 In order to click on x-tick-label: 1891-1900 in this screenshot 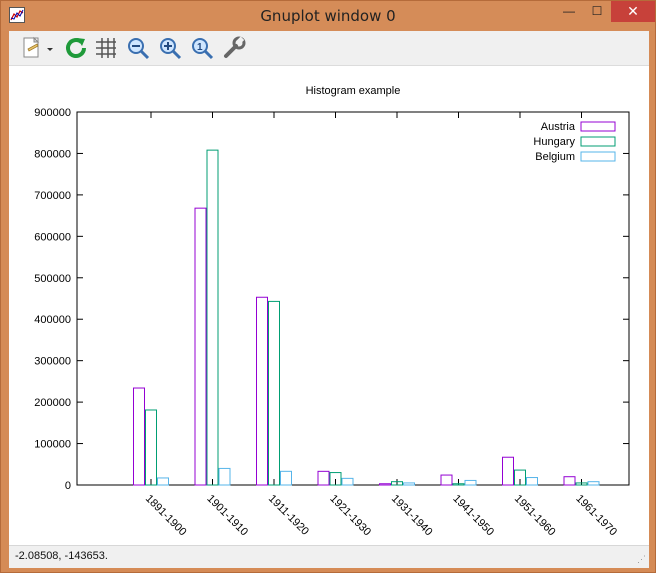, I will do `click(166, 516)`.